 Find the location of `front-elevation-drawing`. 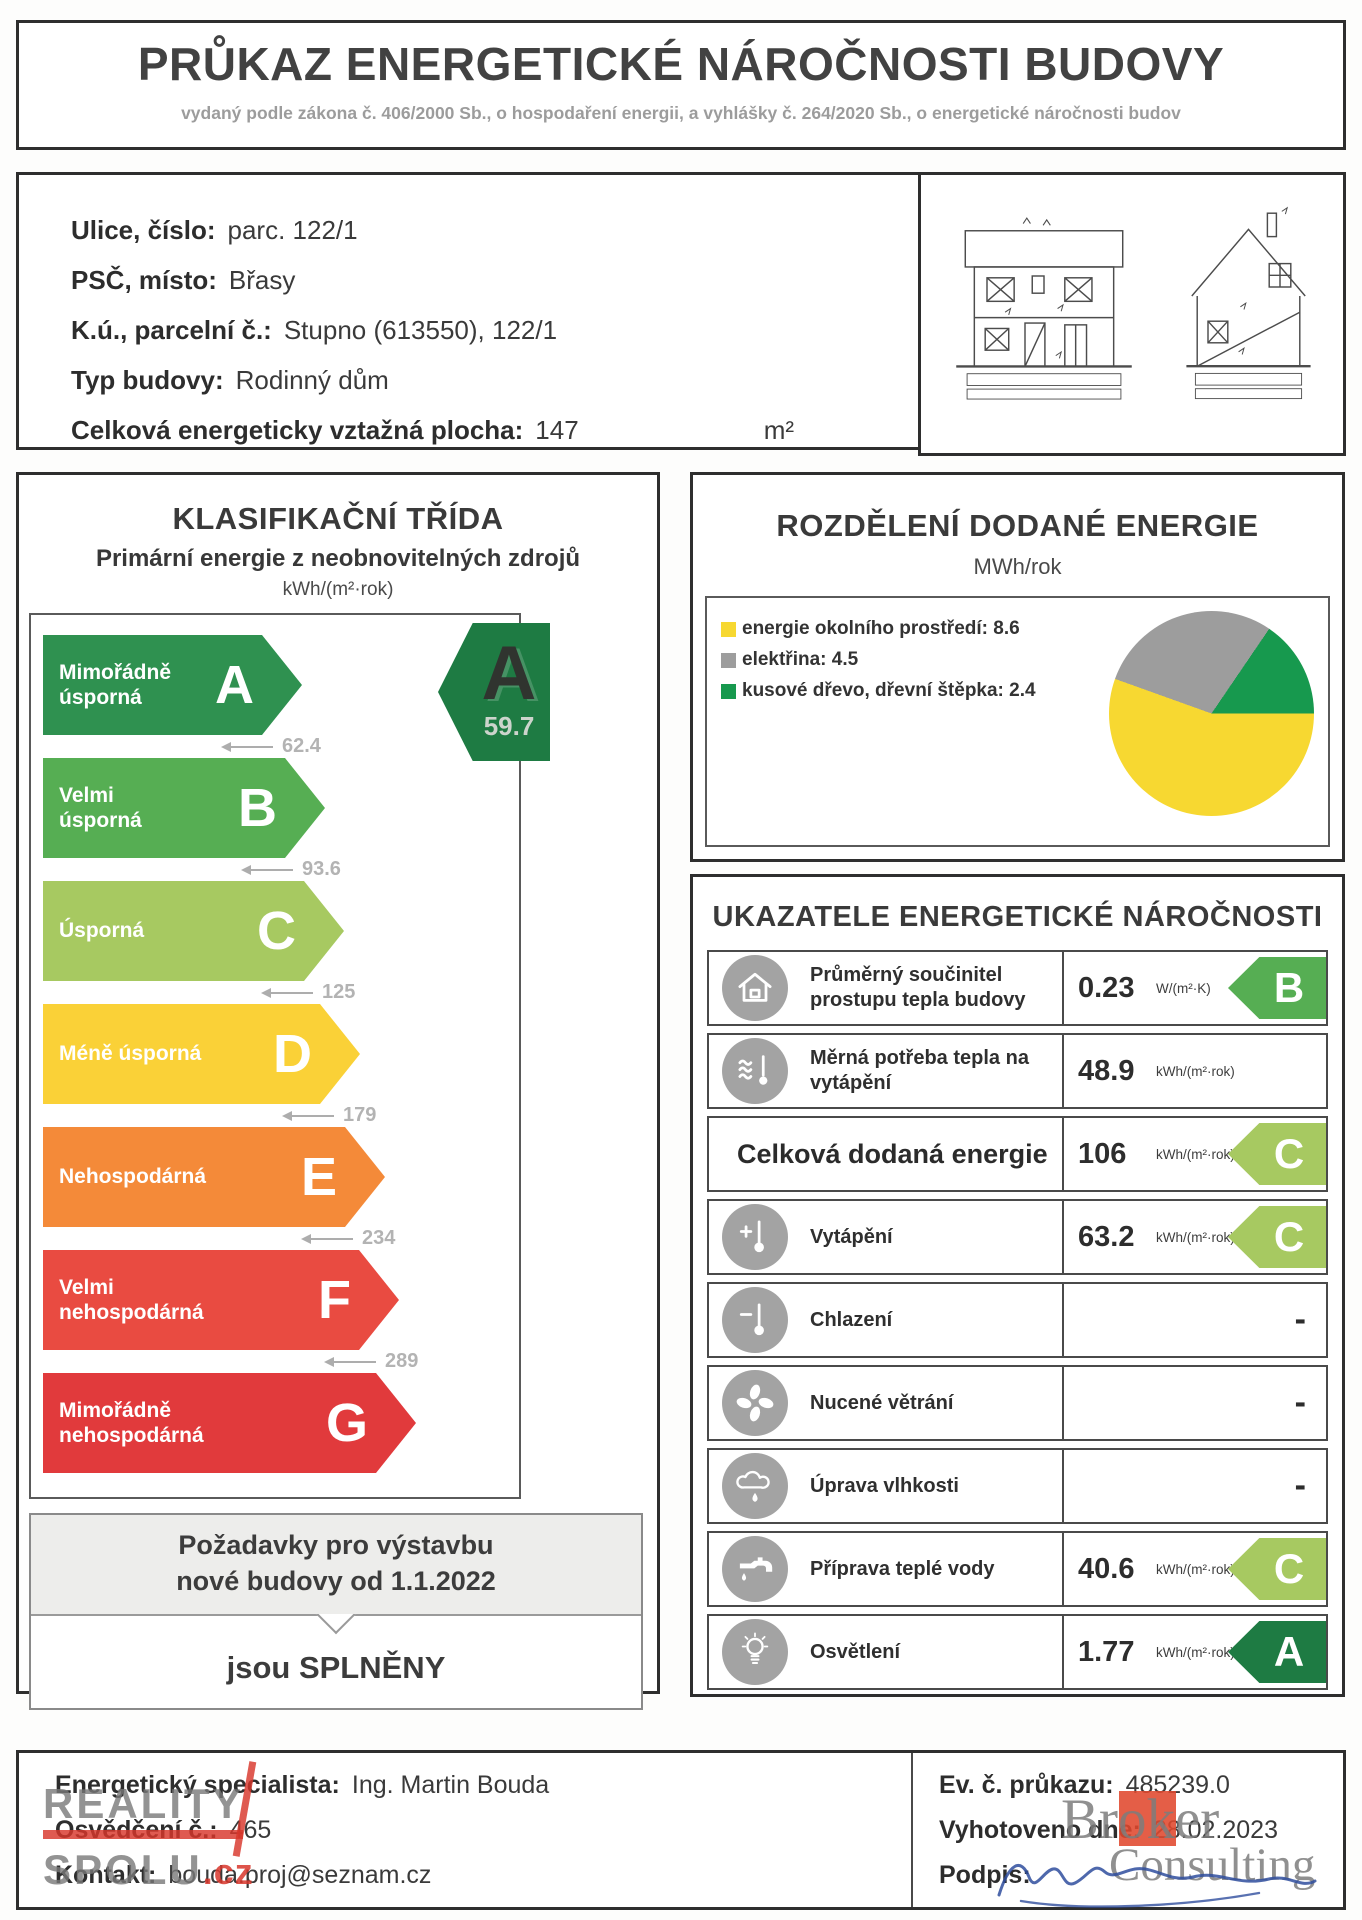

front-elevation-drawing is located at coordinates (1043, 308).